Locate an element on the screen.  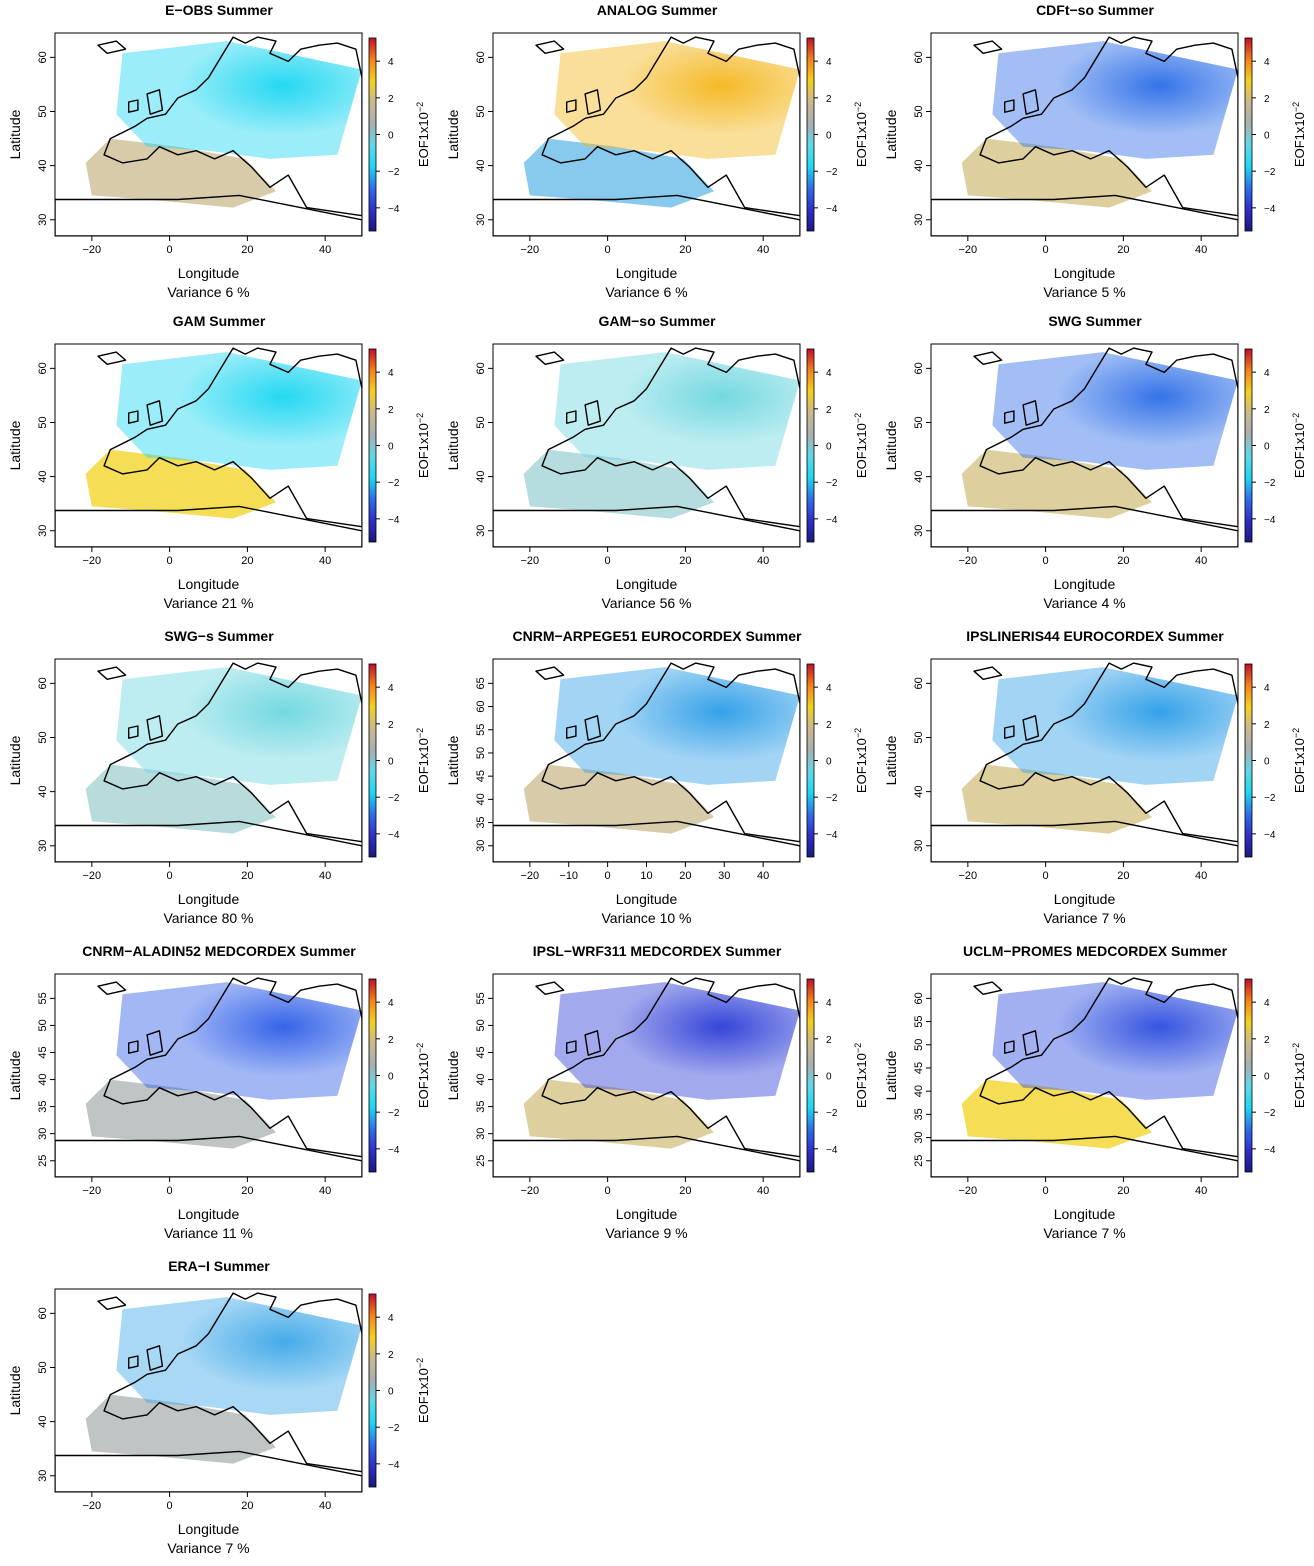
colorbar-tick-label: −4 is located at coordinates (394, 835).